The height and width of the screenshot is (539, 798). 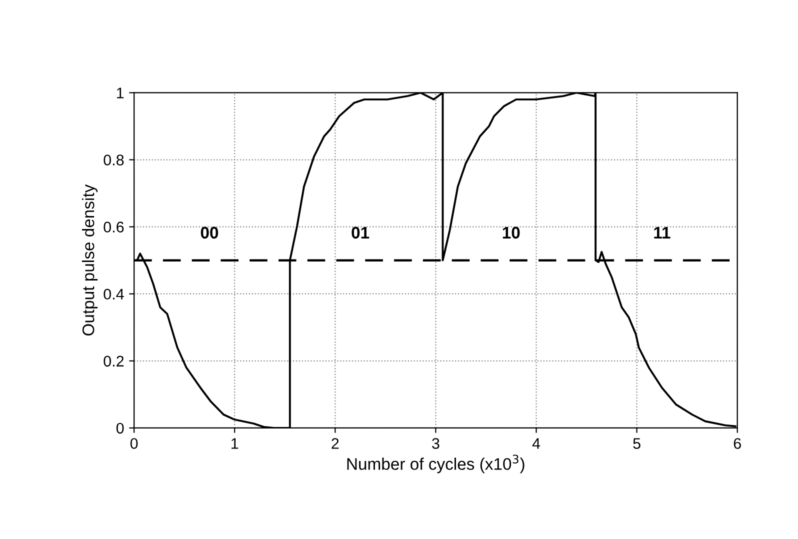 I want to click on annotation: 01, so click(x=361, y=232).